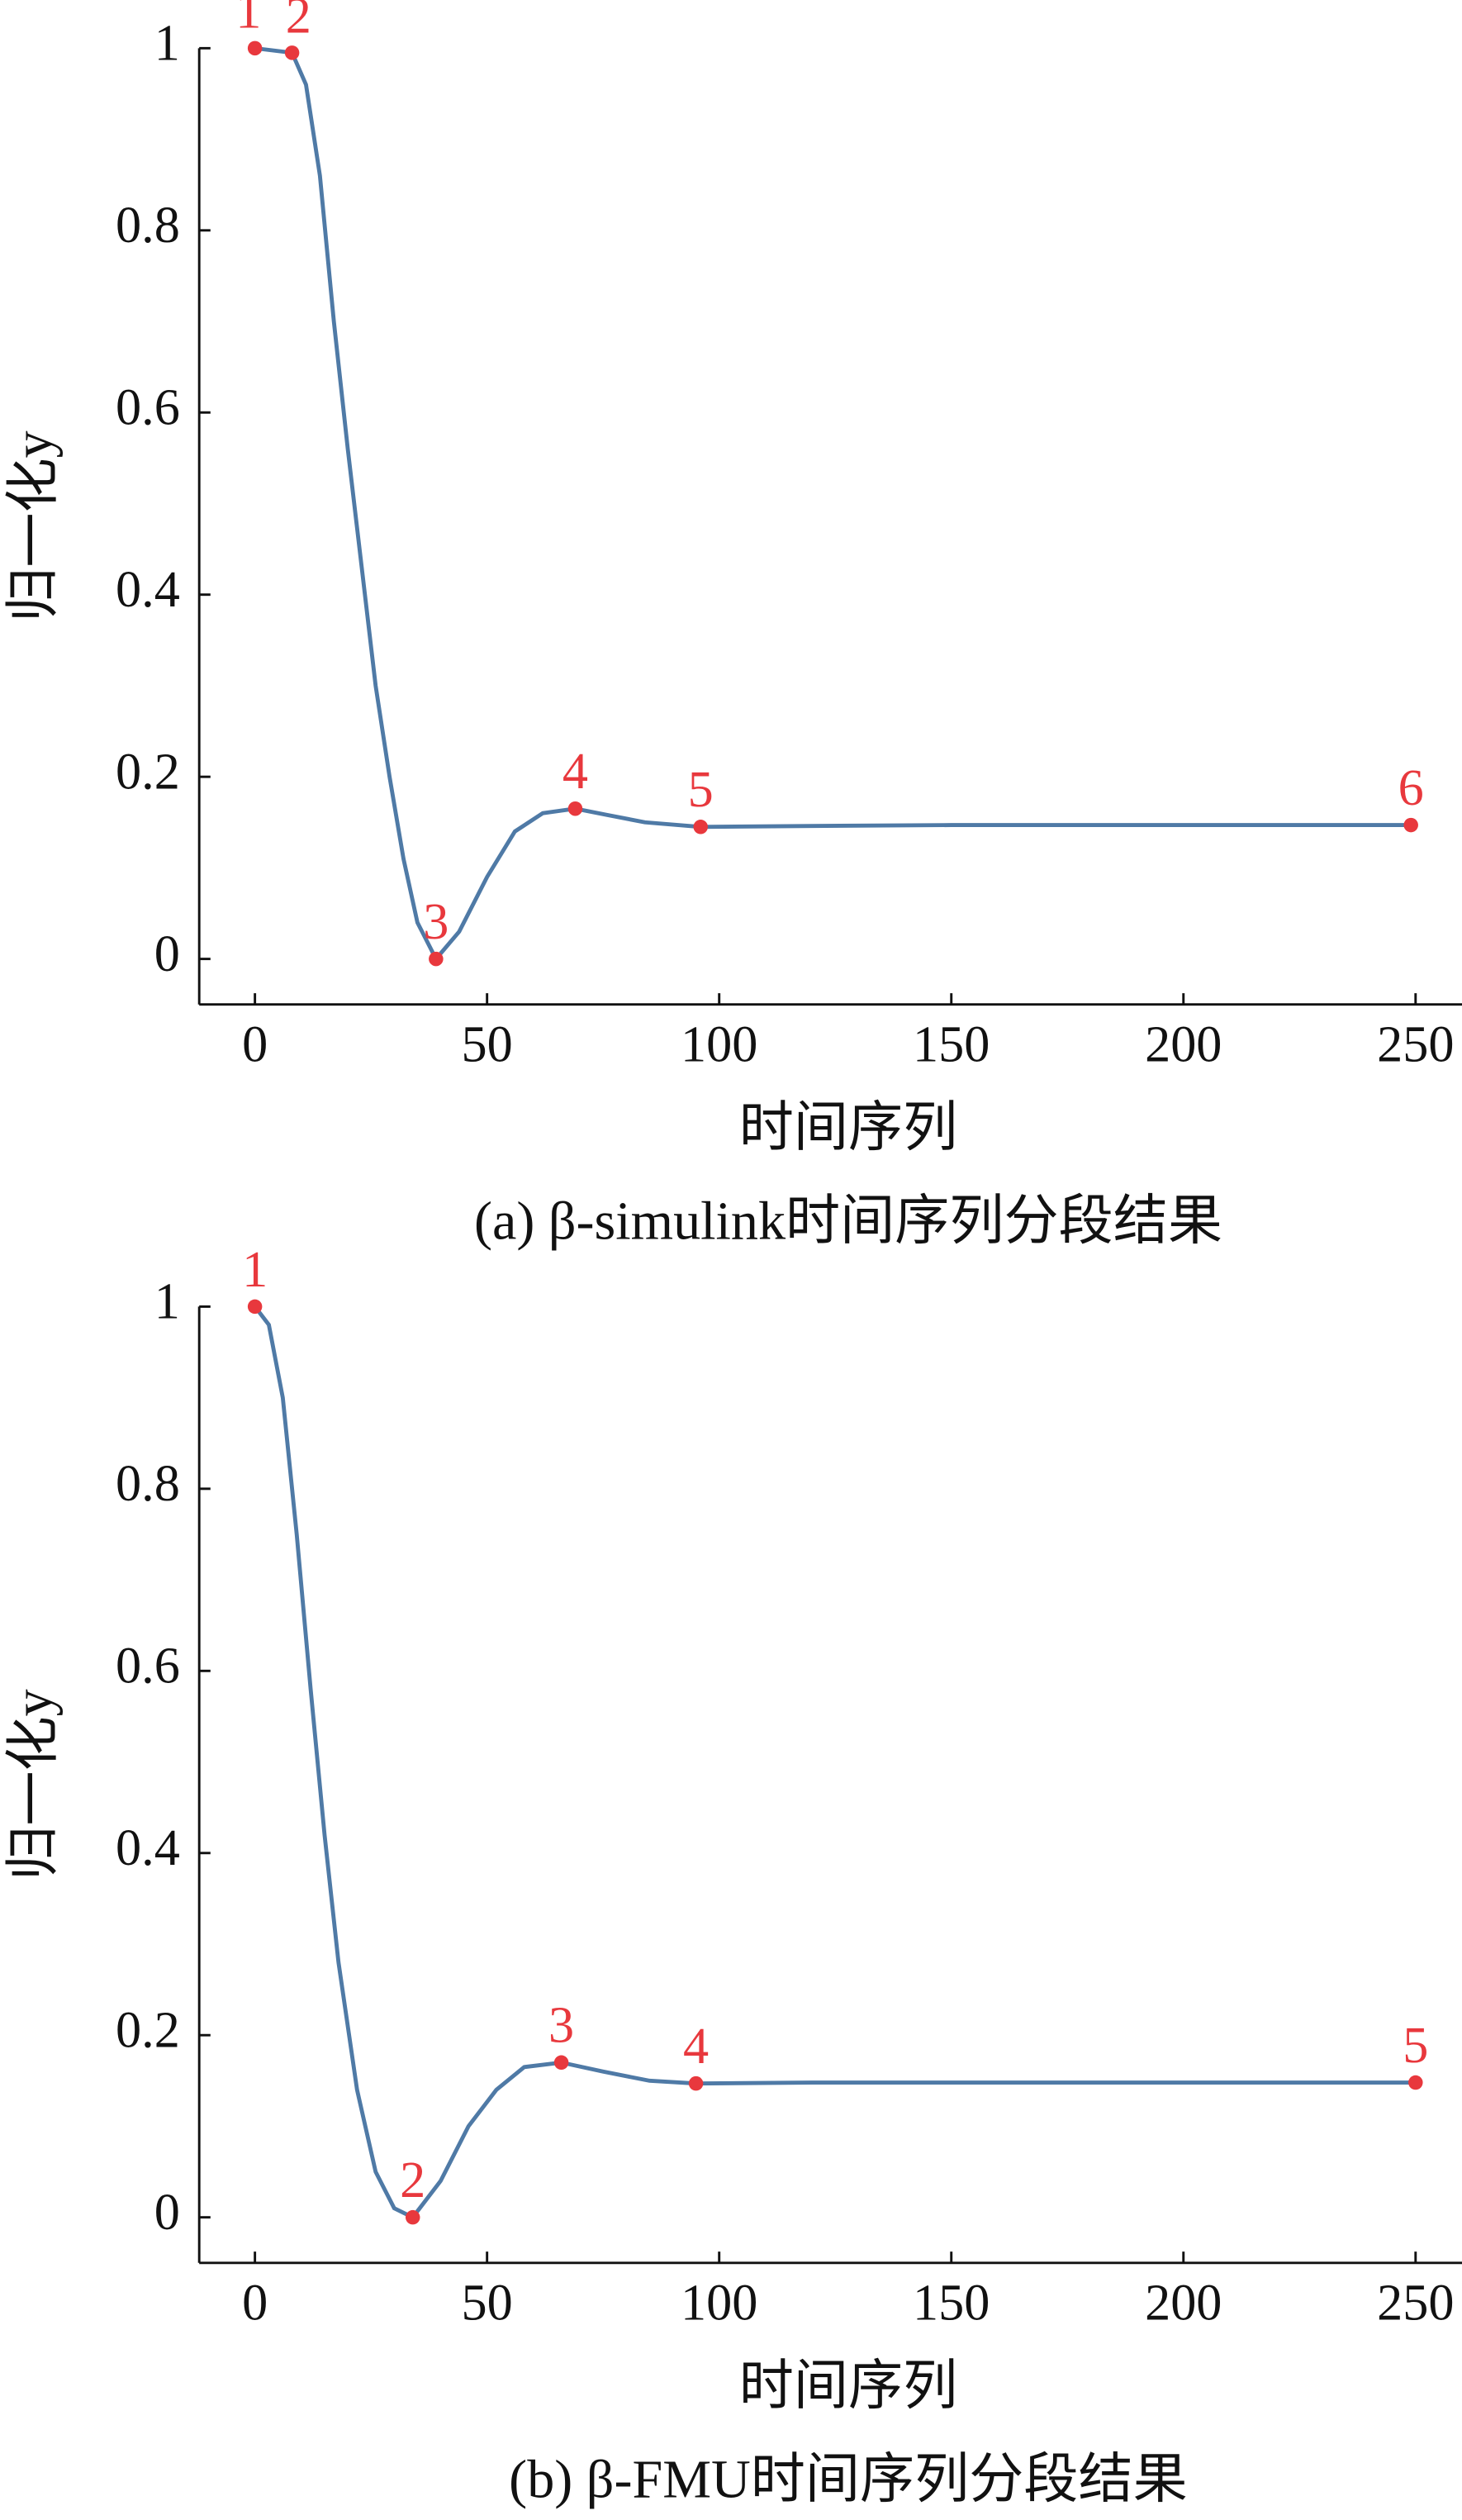 The image size is (1462, 2520). I want to click on caption: (a) β-simulink时间序列分段结果, so click(848, 1221).